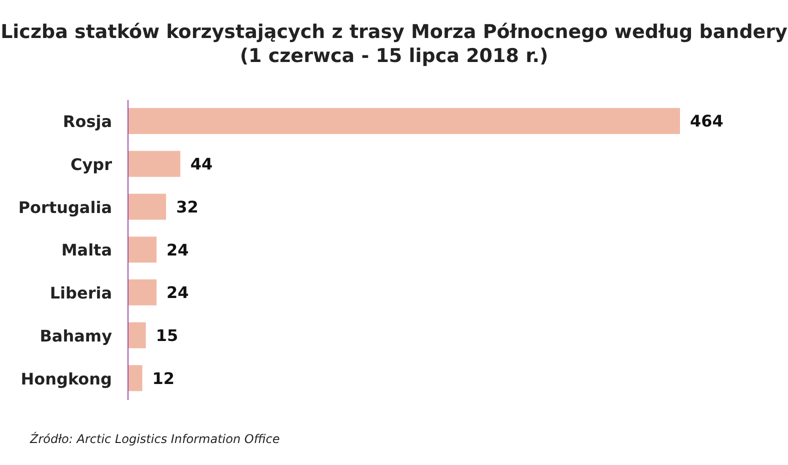  Describe the element at coordinates (155, 439) in the screenshot. I see `text: Źródło: Arctic Logistics Information Office` at that location.